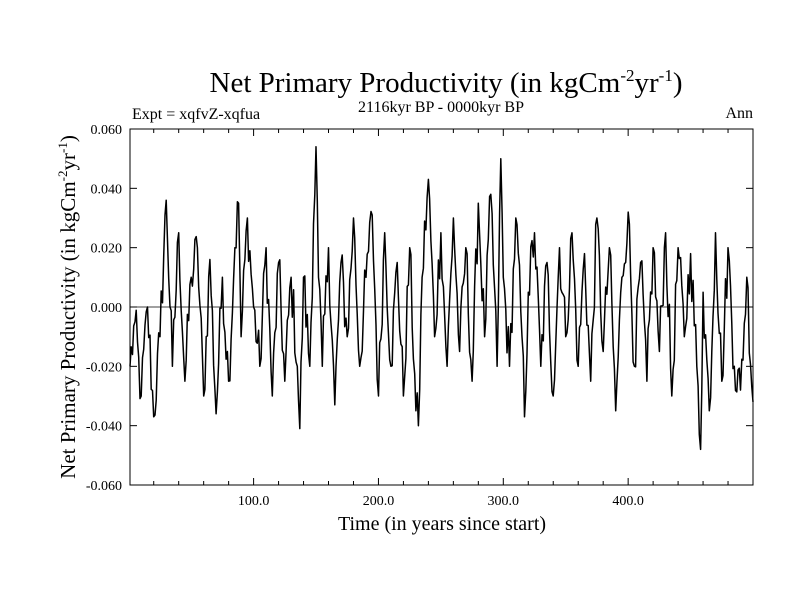  I want to click on y-tick-label: -0.060, so click(104, 486).